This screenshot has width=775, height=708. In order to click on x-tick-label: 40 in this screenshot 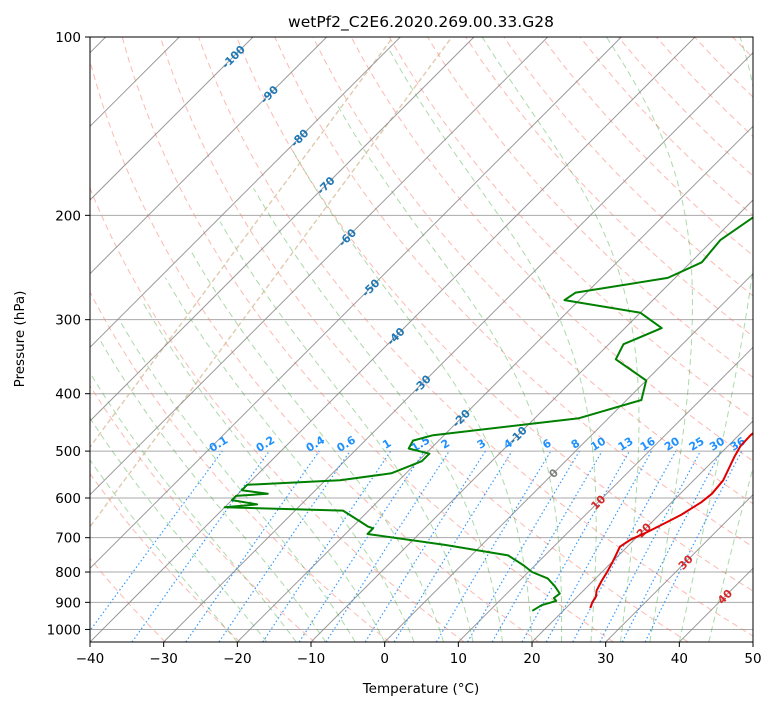, I will do `click(679, 659)`.